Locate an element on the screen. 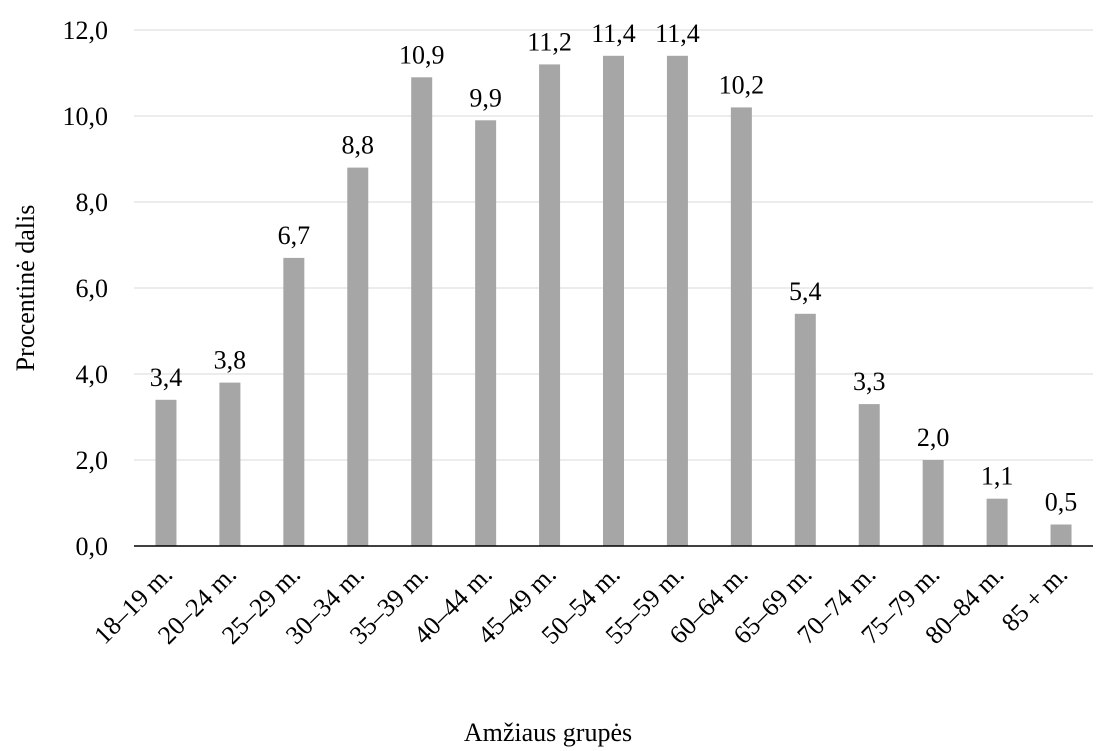  y-tick-label: 10,0 is located at coordinates (86, 116).